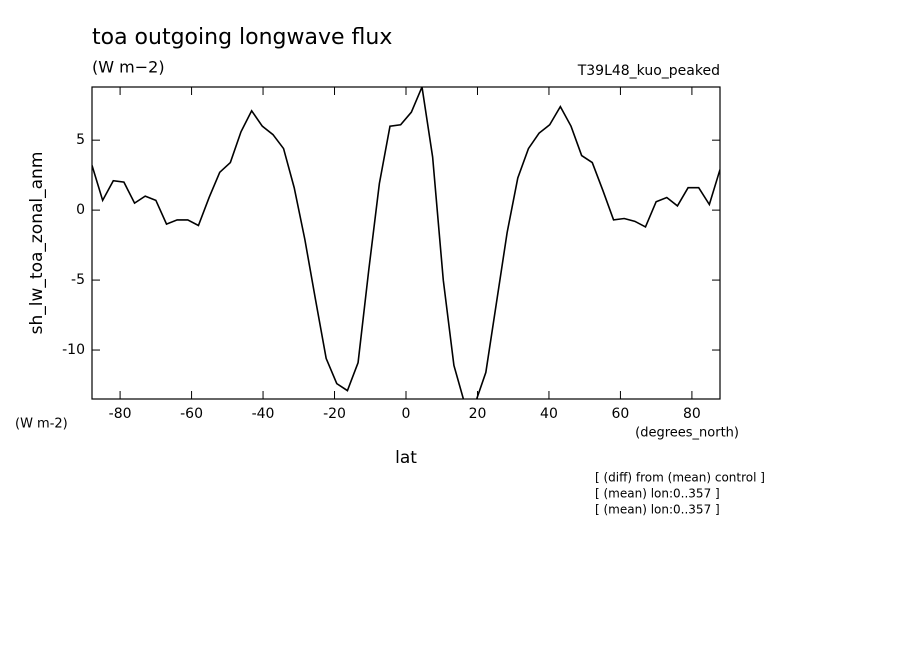 This screenshot has height=654, width=904. I want to click on x-tick-label: 60, so click(621, 414).